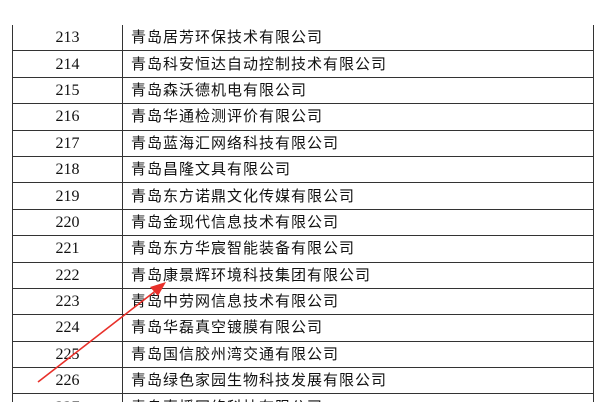  I want to click on table-row: 227青岛直播网络科技有限公司, so click(303, 397).